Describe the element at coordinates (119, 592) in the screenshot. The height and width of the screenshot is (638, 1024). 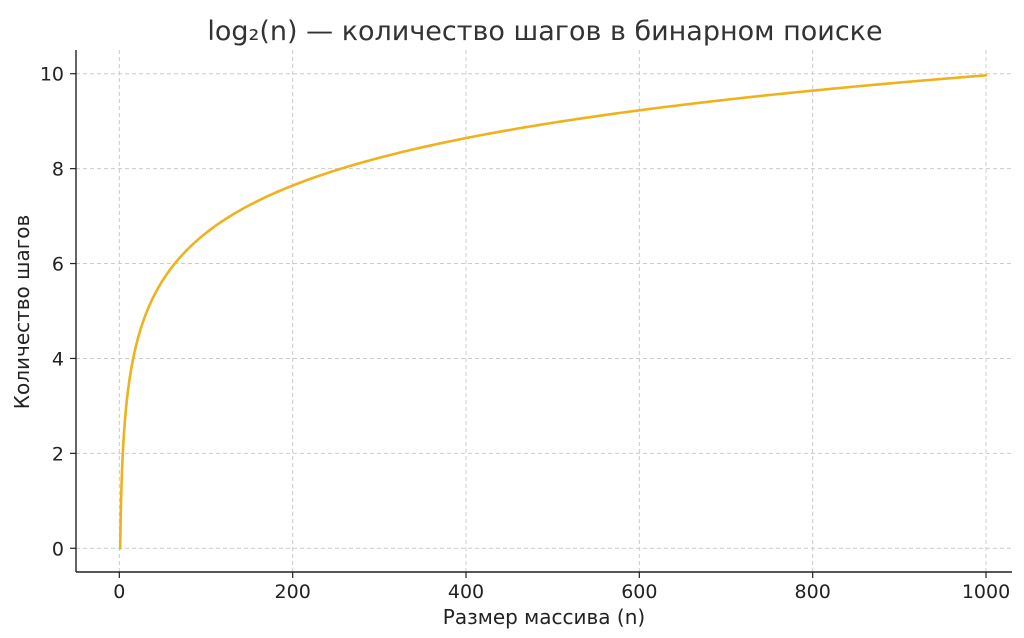
I see `x-tick-label: 0` at that location.